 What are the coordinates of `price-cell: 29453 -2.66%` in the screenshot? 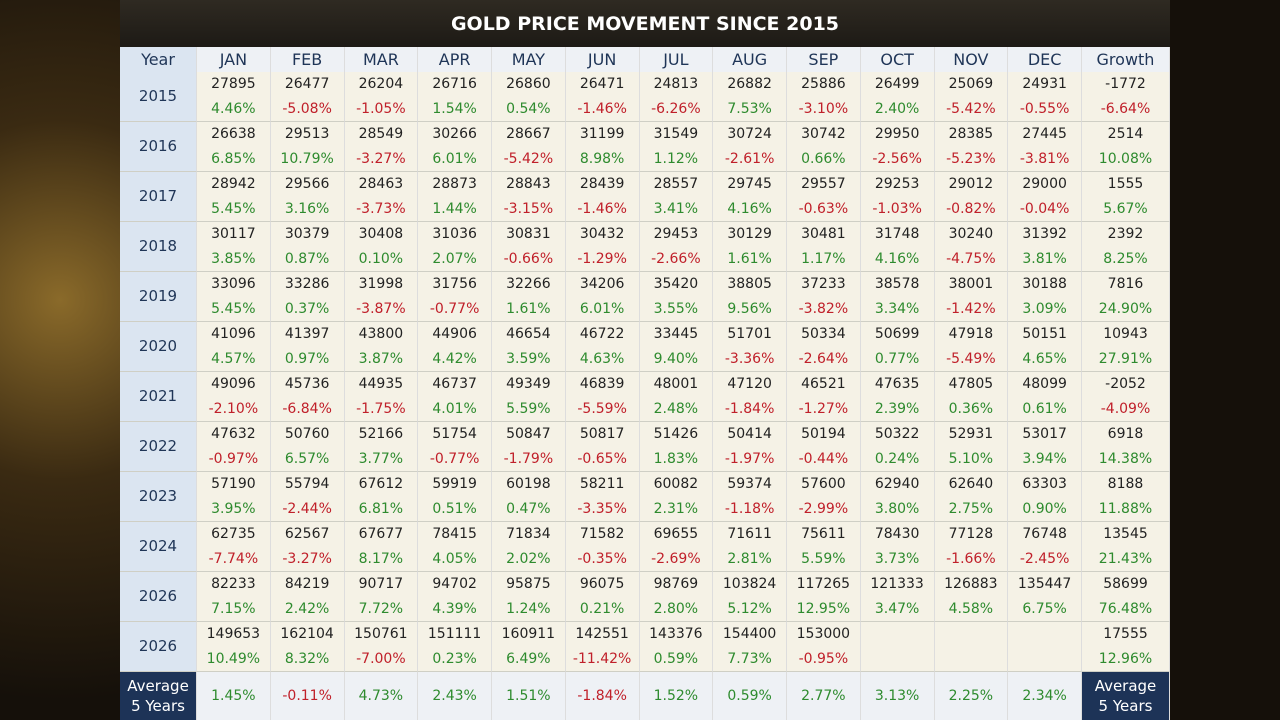 It's located at (676, 247).